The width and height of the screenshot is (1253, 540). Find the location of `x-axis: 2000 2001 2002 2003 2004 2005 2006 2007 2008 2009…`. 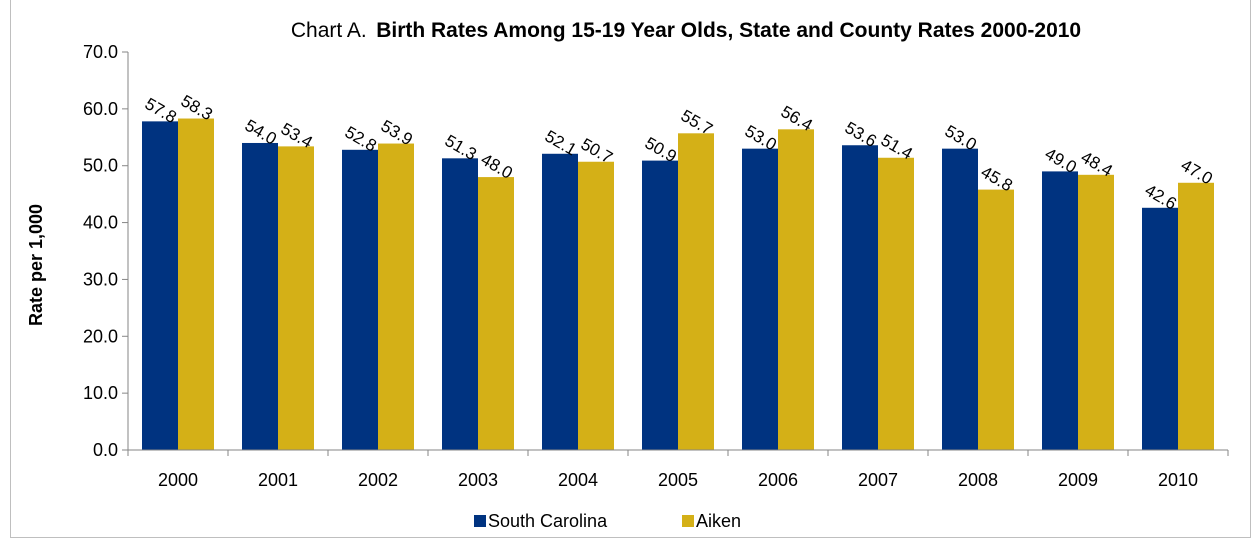

x-axis: 2000 2001 2002 2003 2004 2005 2006 2007 2008 2009… is located at coordinates (678, 469).